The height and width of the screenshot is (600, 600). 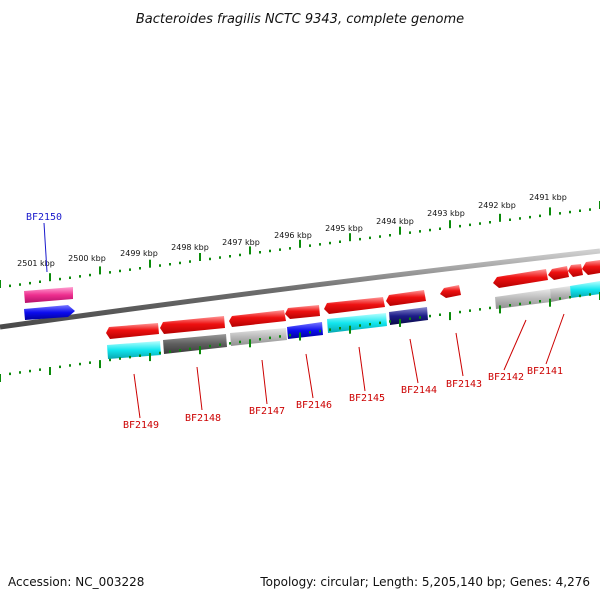 I want to click on ruler-label: 2497 kbp, so click(x=241, y=242).